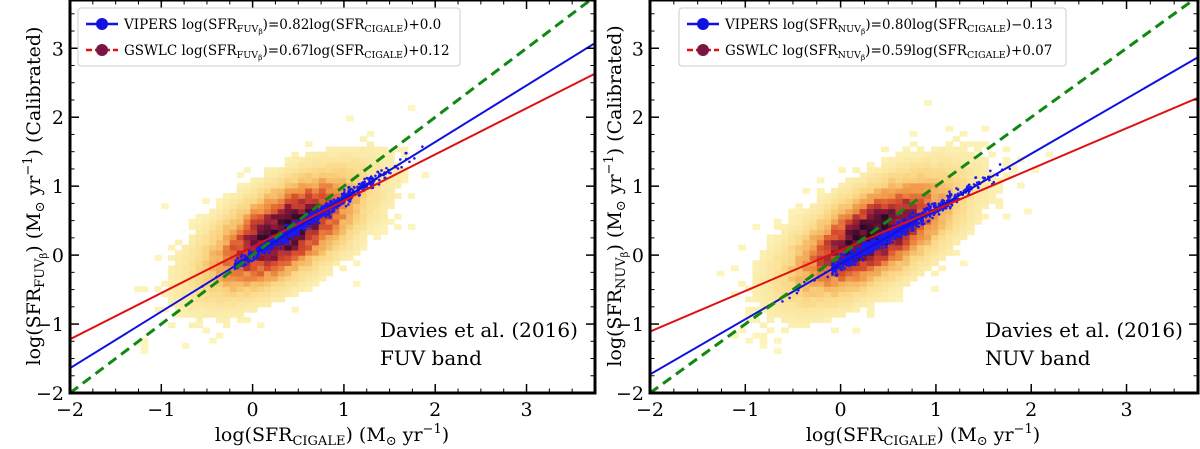 The image size is (1200, 449). What do you see at coordinates (638, 187) in the screenshot?
I see `right-y-tick-label: 1` at bounding box center [638, 187].